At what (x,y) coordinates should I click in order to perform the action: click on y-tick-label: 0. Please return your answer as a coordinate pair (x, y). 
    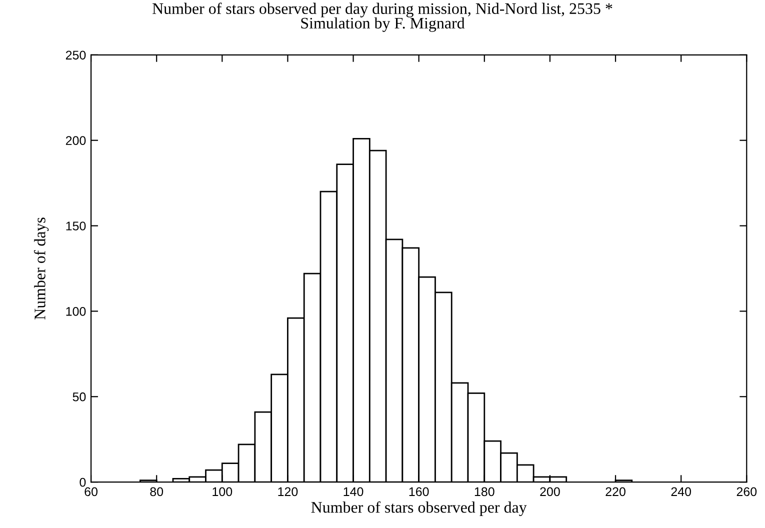
    Looking at the image, I should click on (83, 482).